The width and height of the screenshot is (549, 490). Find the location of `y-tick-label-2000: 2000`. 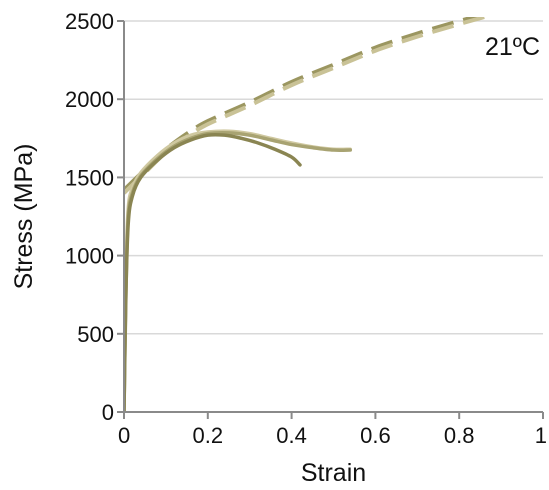

y-tick-label-2000: 2000 is located at coordinates (89, 99).